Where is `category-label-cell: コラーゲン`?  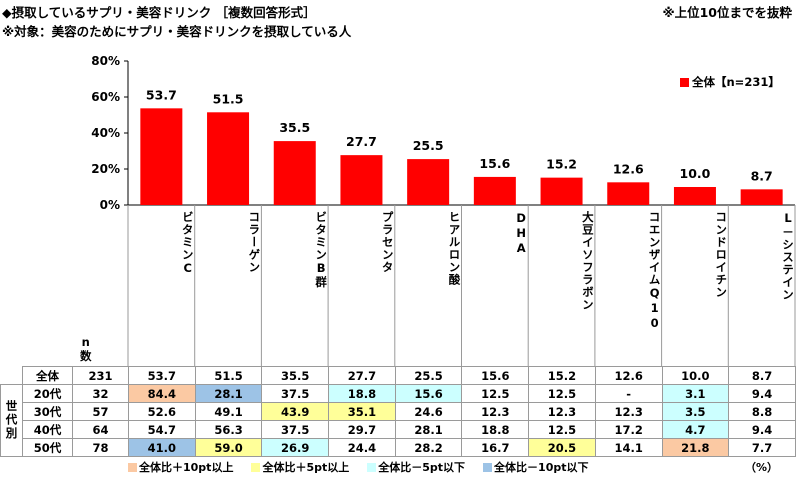
category-label-cell: コラーゲン is located at coordinates (228, 288).